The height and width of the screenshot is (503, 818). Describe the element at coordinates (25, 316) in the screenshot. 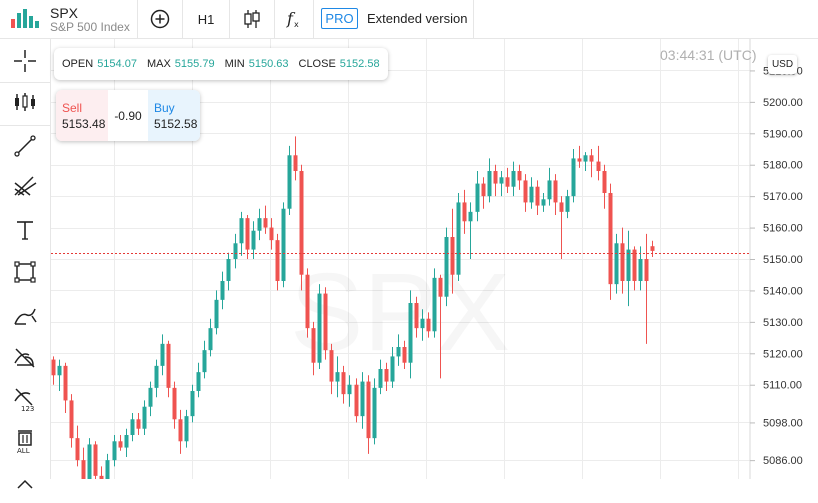

I see `brush-tool` at that location.